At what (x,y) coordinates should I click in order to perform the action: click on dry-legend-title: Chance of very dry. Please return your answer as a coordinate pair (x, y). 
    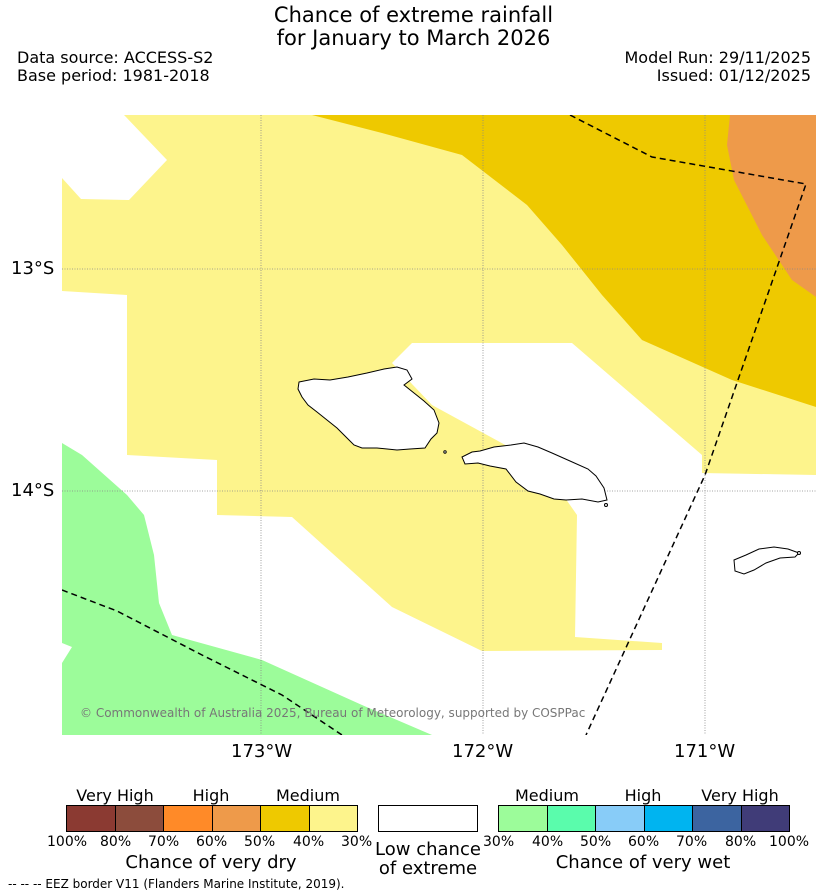
    Looking at the image, I should click on (211, 862).